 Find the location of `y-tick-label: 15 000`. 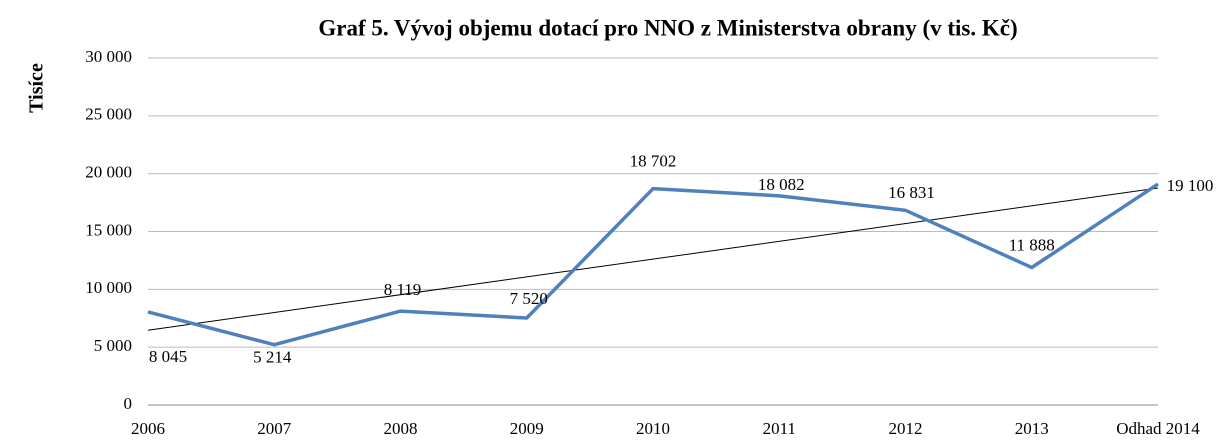

y-tick-label: 15 000 is located at coordinates (108, 229).